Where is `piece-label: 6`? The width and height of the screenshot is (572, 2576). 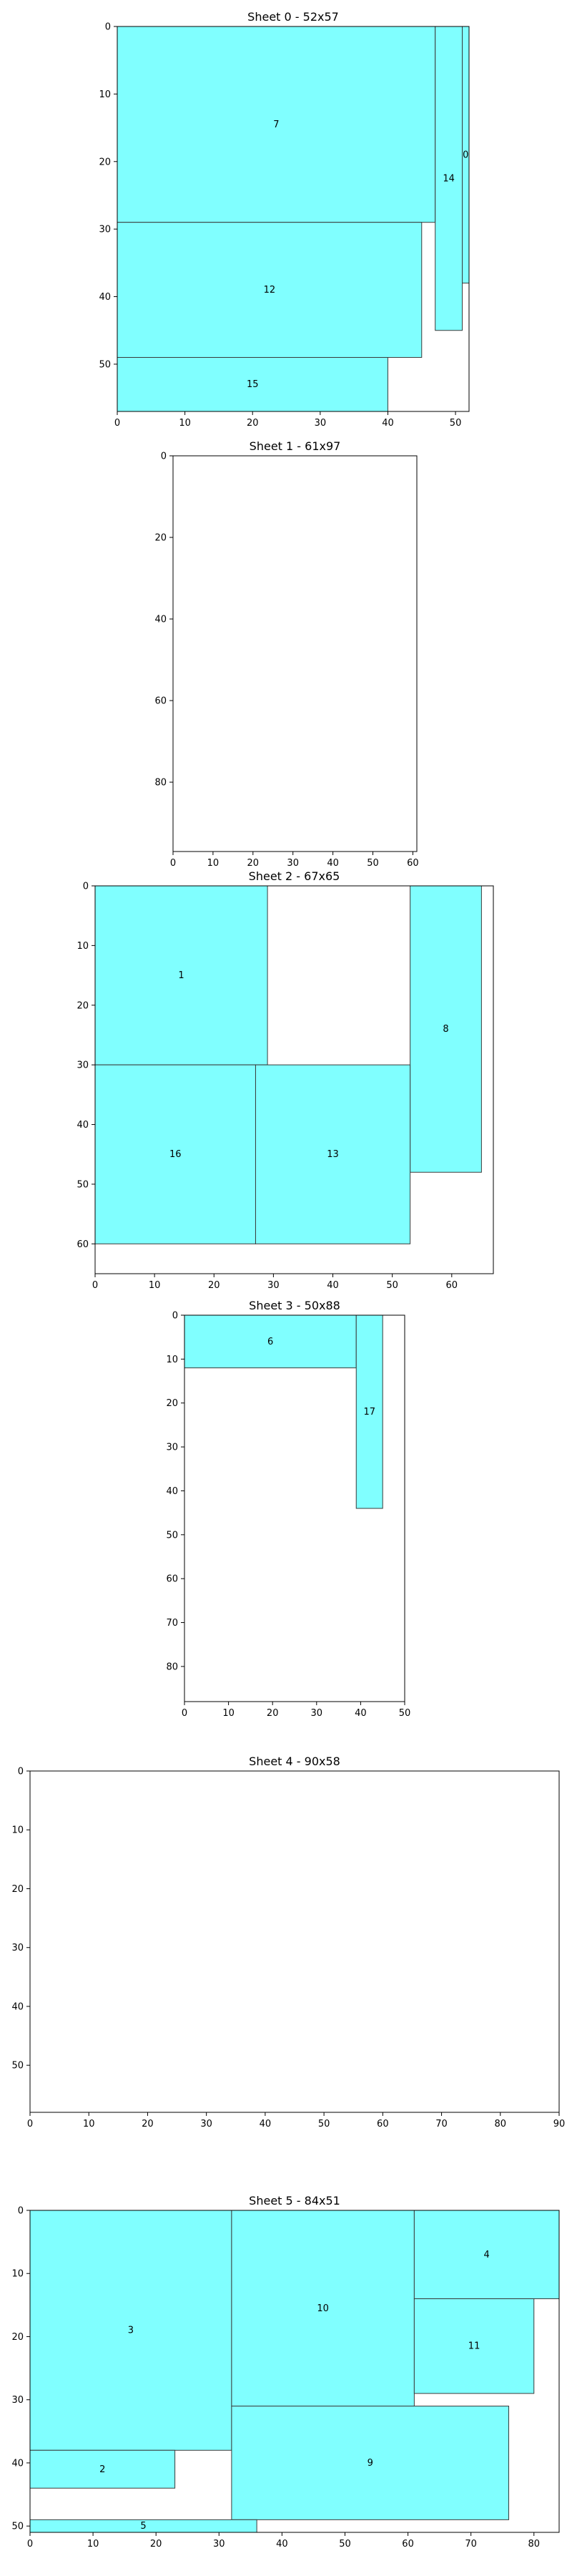 piece-label: 6 is located at coordinates (270, 1342).